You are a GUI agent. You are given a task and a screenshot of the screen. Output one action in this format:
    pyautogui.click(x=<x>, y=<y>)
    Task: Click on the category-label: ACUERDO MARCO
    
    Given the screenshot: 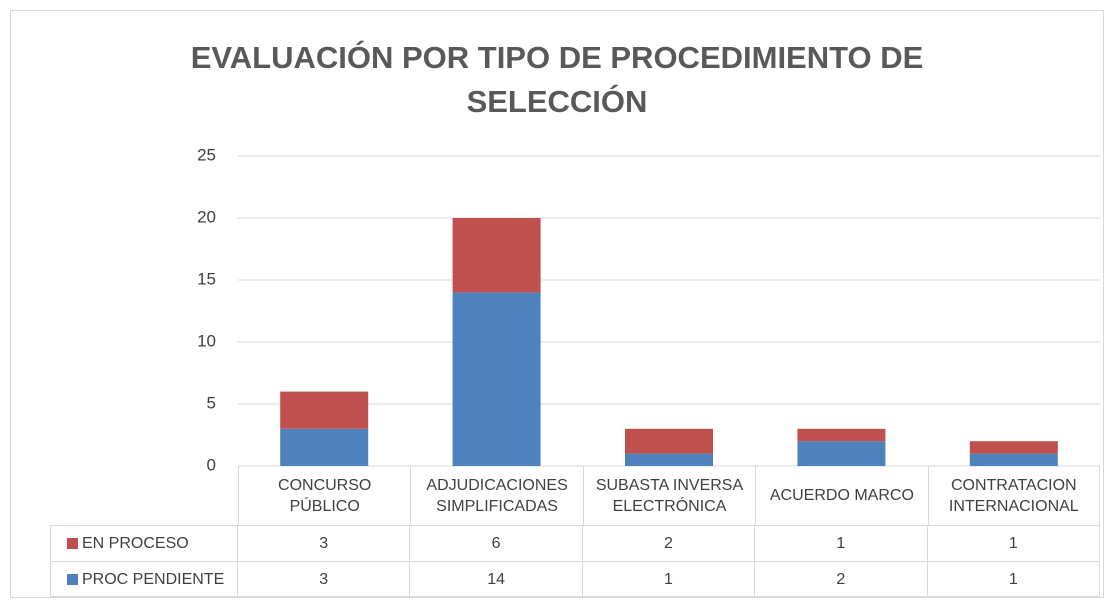 What is the action you would take?
    pyautogui.click(x=841, y=495)
    